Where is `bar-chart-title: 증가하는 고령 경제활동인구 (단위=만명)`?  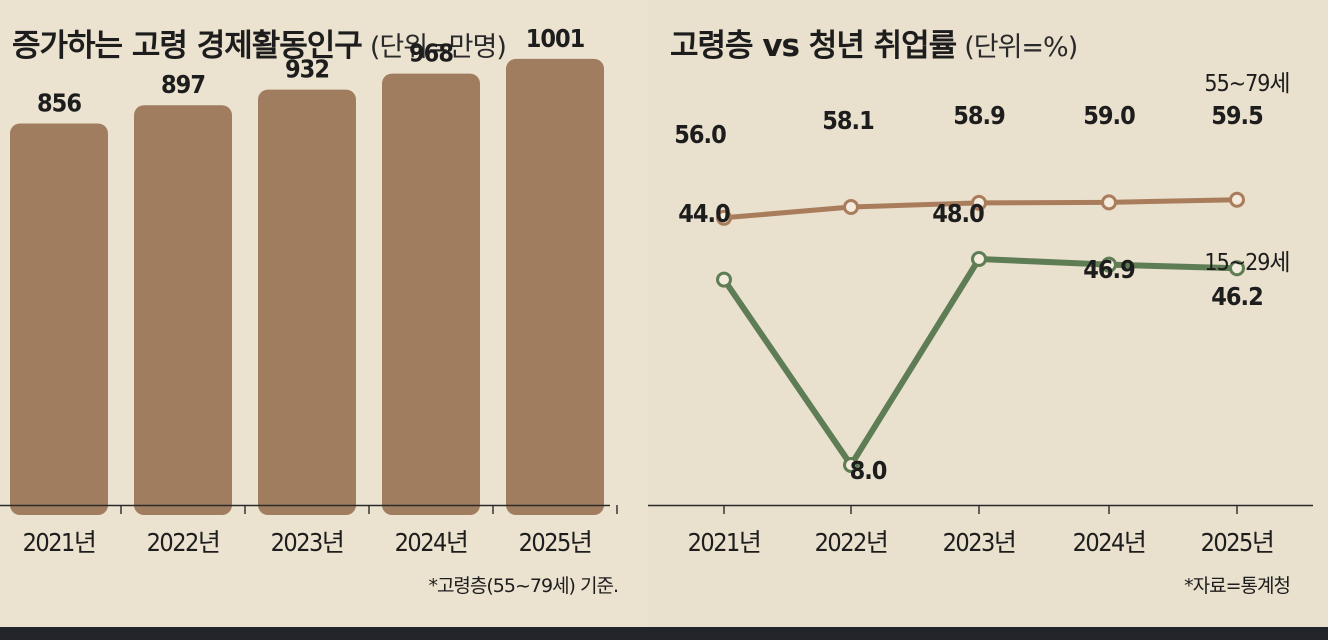
bar-chart-title: 증가하는 고령 경제활동인구 (단위=만명) is located at coordinates (259, 42).